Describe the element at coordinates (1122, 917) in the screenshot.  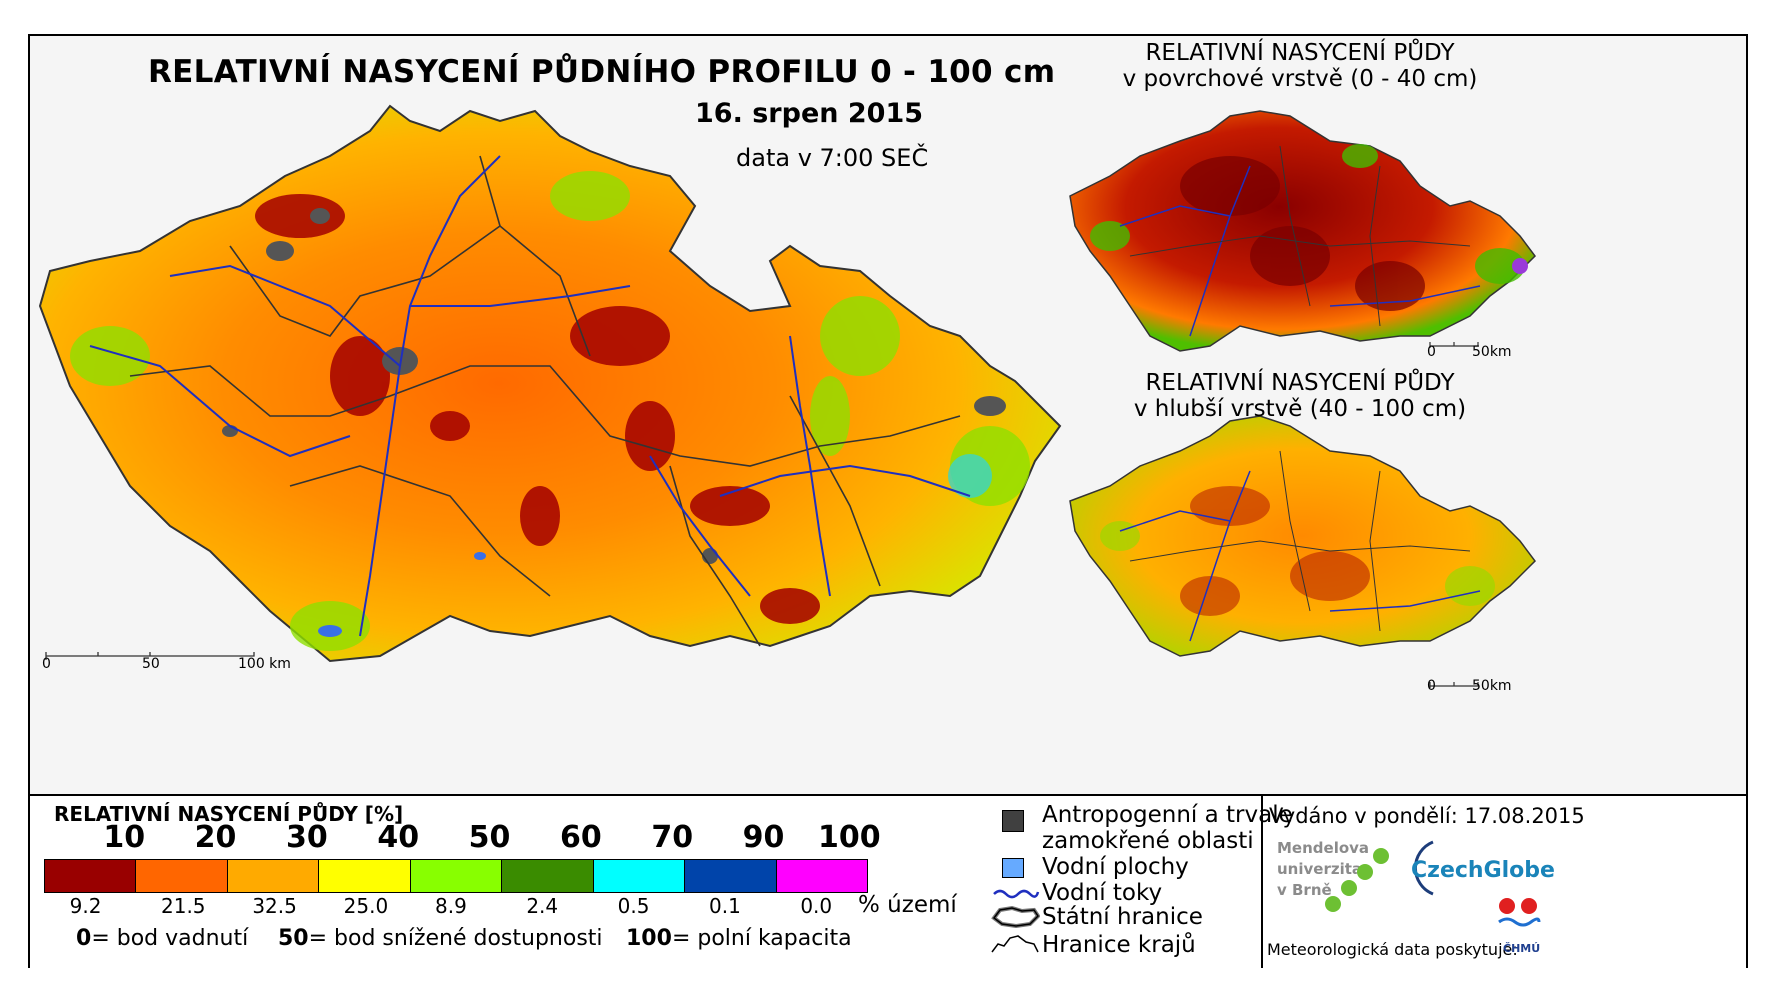
I see `state-border-label: Státní hranice` at that location.